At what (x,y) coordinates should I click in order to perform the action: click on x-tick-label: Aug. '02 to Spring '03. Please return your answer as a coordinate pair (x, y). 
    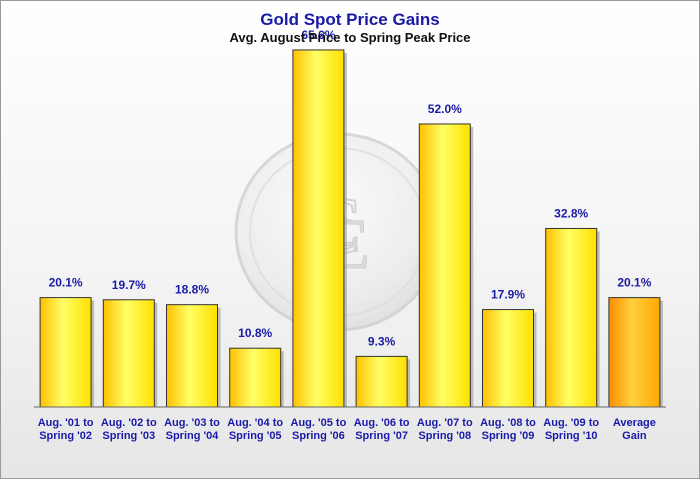
    Looking at the image, I should click on (129, 429).